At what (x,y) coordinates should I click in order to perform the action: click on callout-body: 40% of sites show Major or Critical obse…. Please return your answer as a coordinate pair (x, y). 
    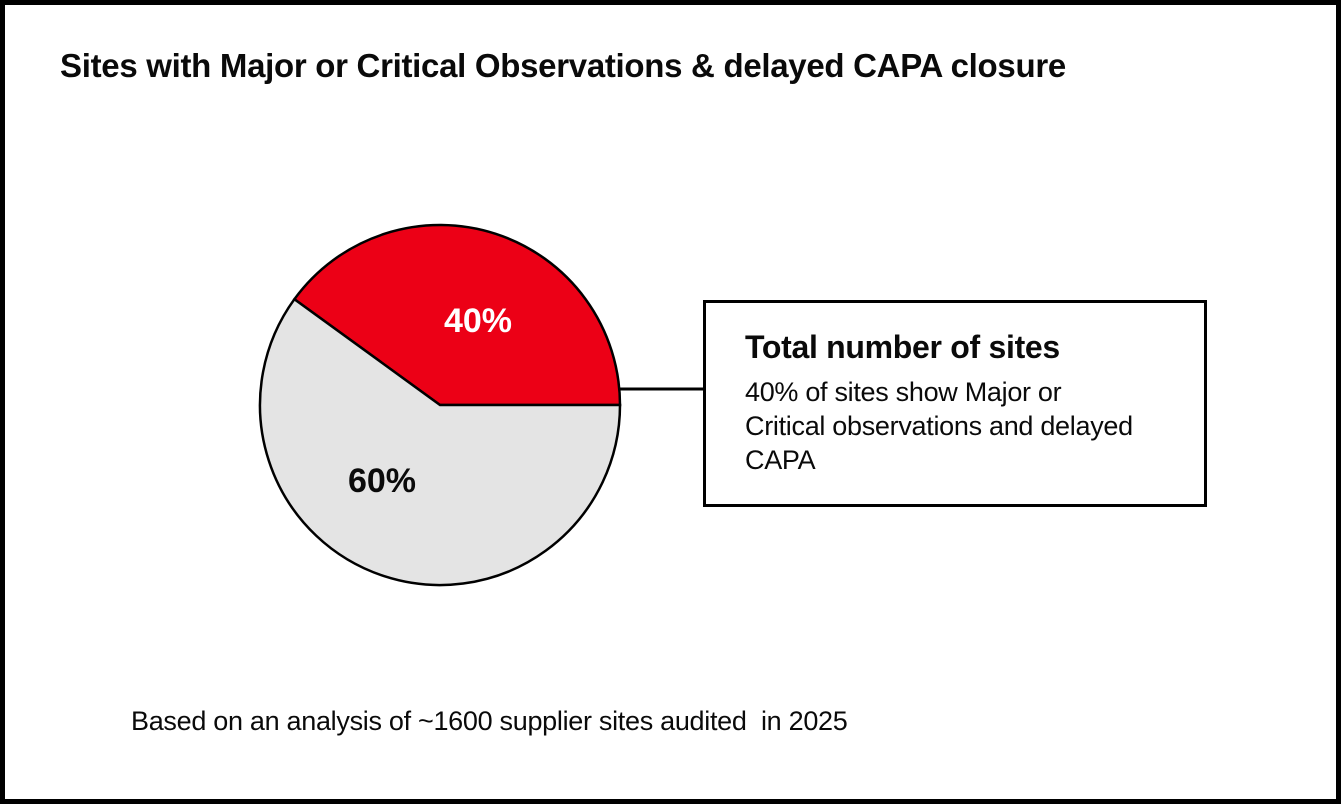
    Looking at the image, I should click on (960, 426).